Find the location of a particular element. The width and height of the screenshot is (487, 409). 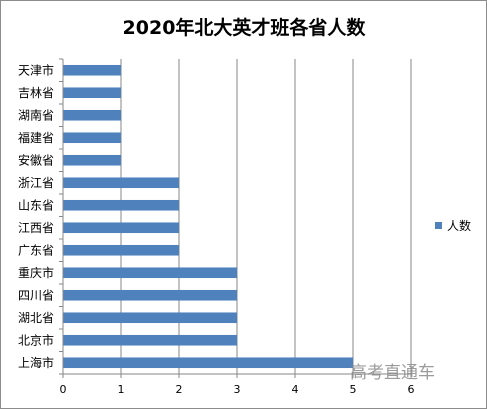

bar-四川省 is located at coordinates (150, 295).